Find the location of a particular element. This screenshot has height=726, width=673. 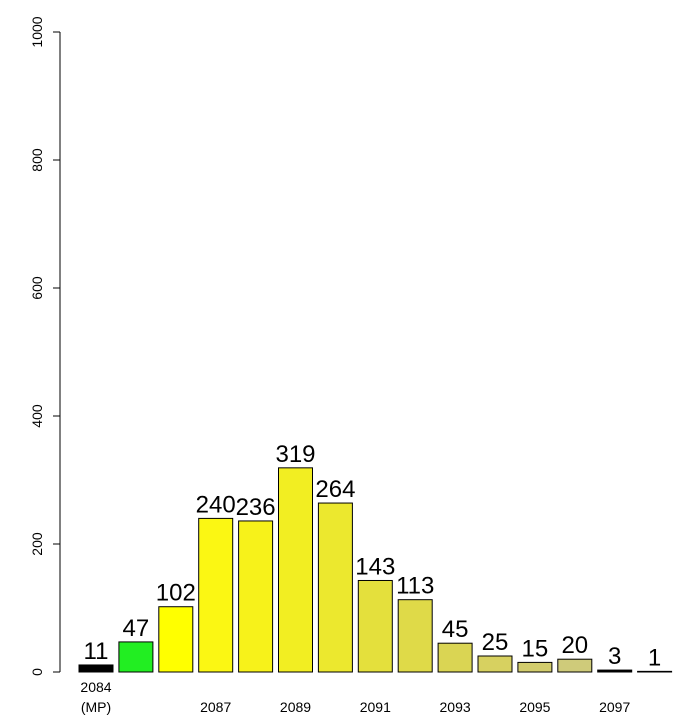

y-tick-label: 800 is located at coordinates (37, 160).